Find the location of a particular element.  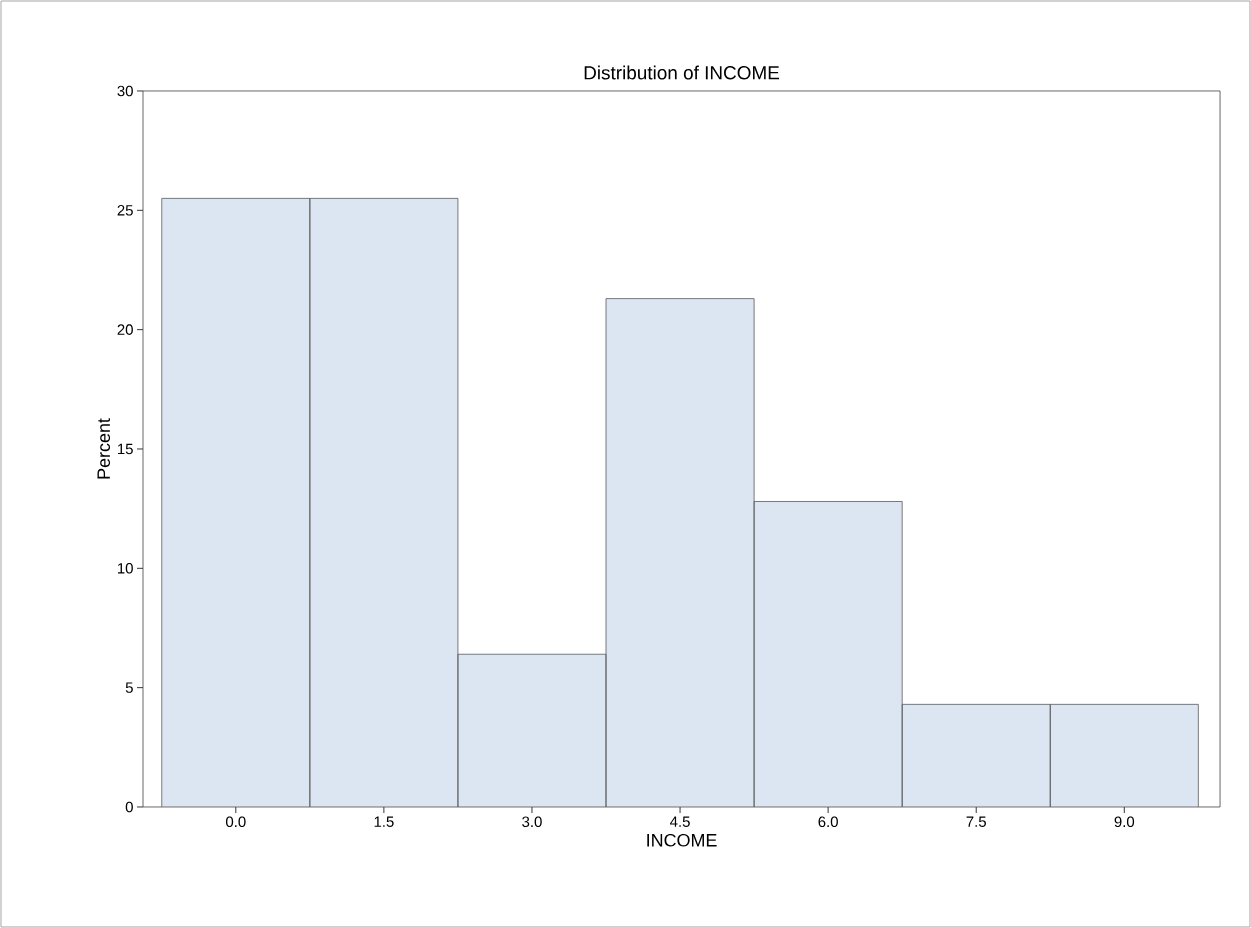

x-tick-label: 0.0 is located at coordinates (236, 822).